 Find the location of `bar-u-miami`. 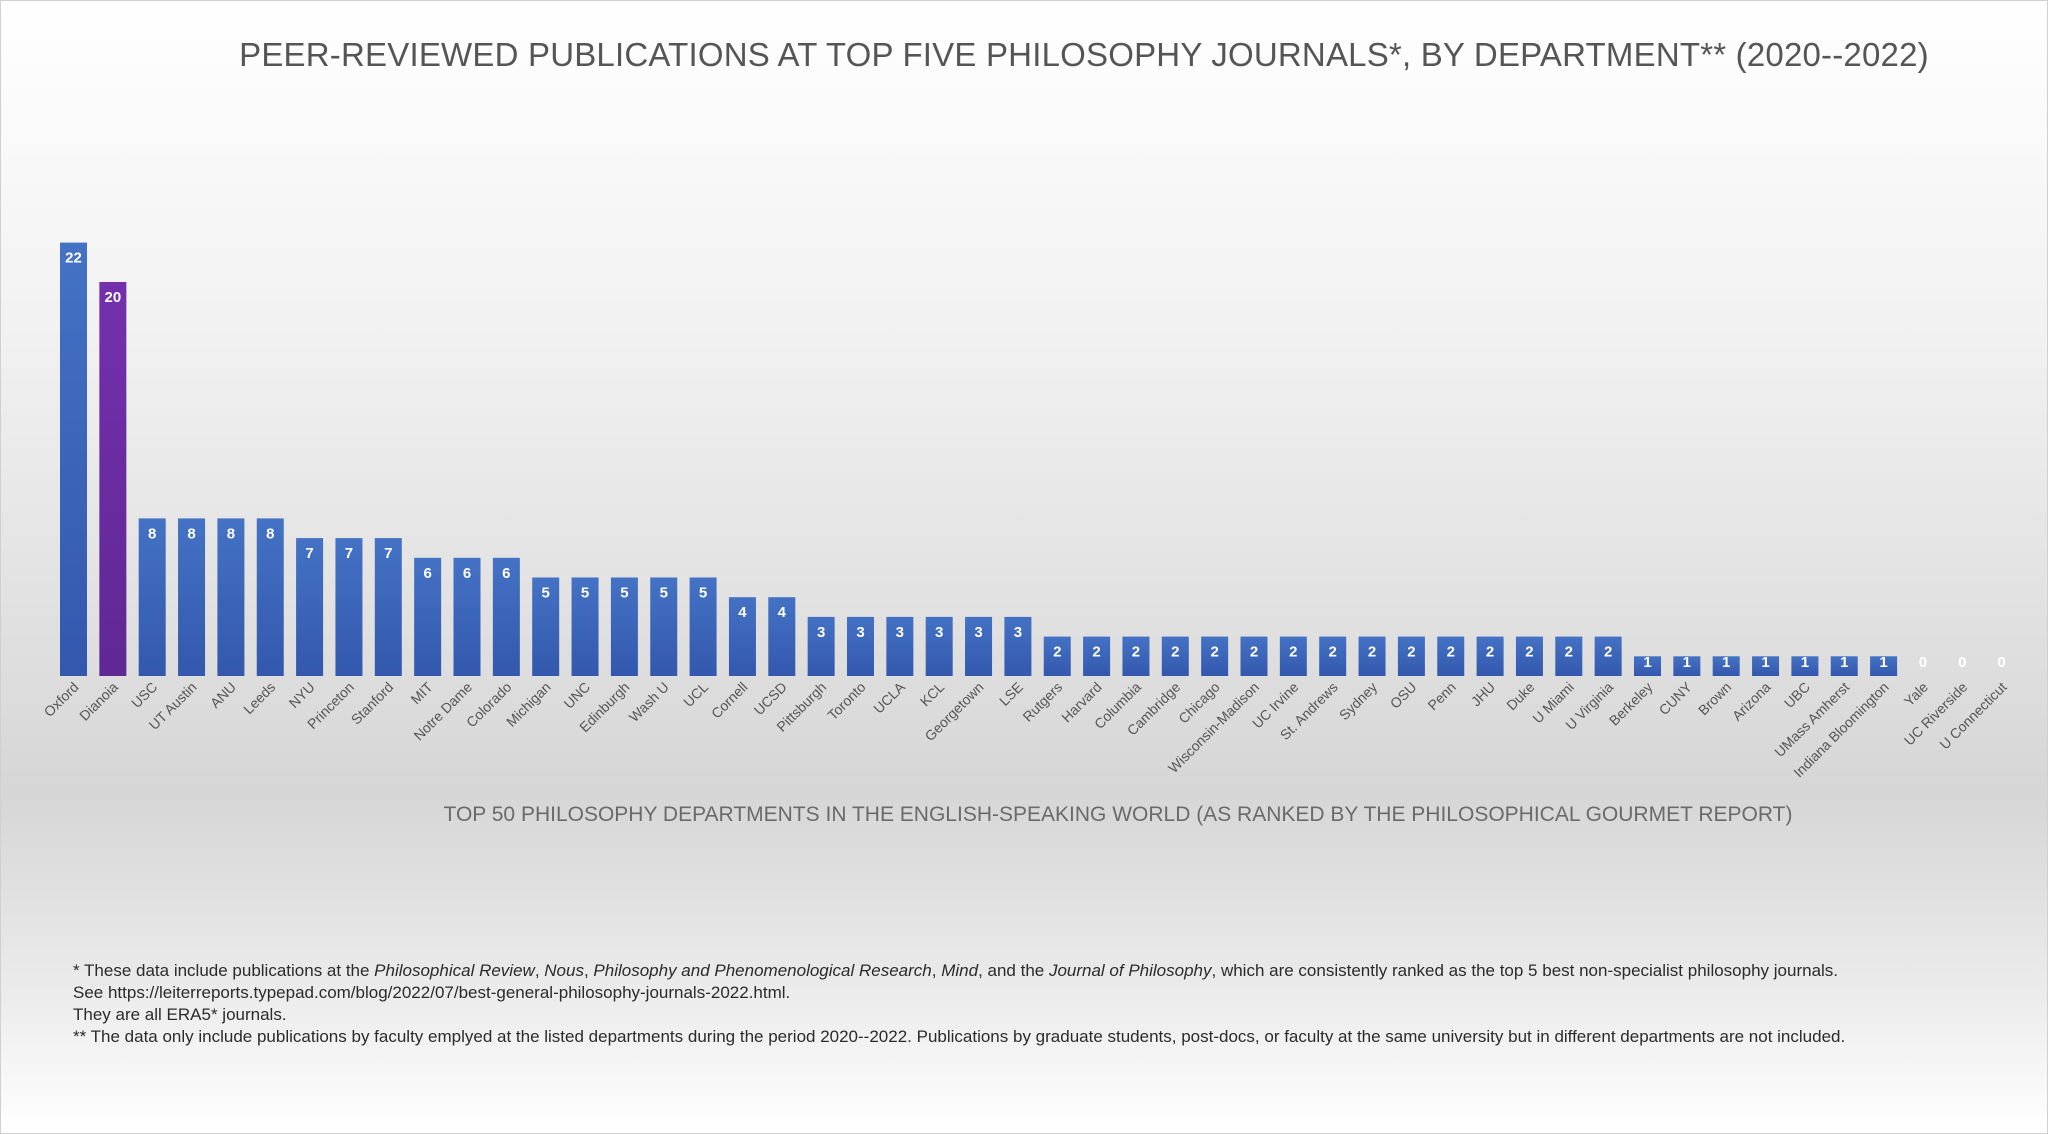

bar-u-miami is located at coordinates (1569, 656).